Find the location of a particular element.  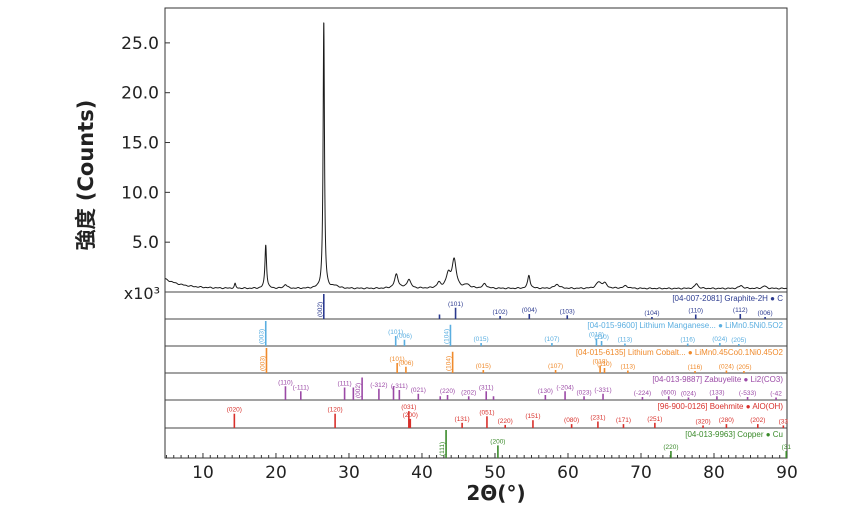

y-tick-label: 10.0 is located at coordinates (140, 193).